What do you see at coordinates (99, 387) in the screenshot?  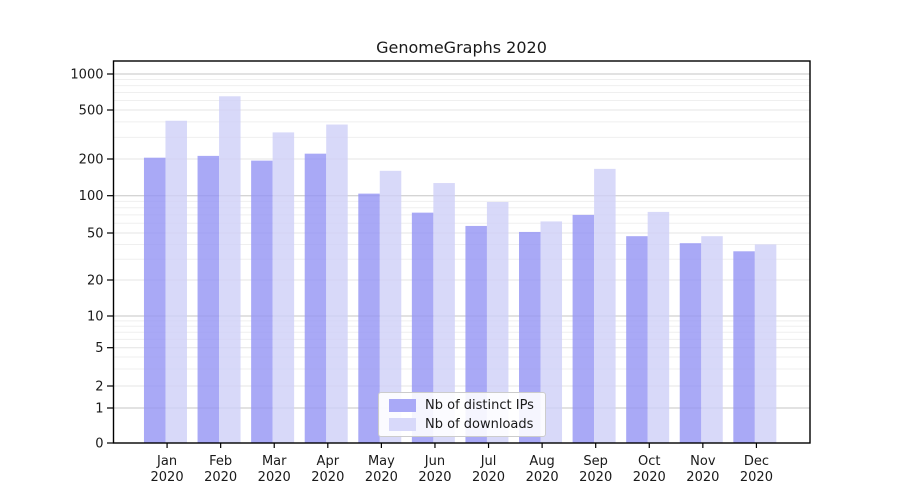 I see `y-tick-label: 2` at bounding box center [99, 387].